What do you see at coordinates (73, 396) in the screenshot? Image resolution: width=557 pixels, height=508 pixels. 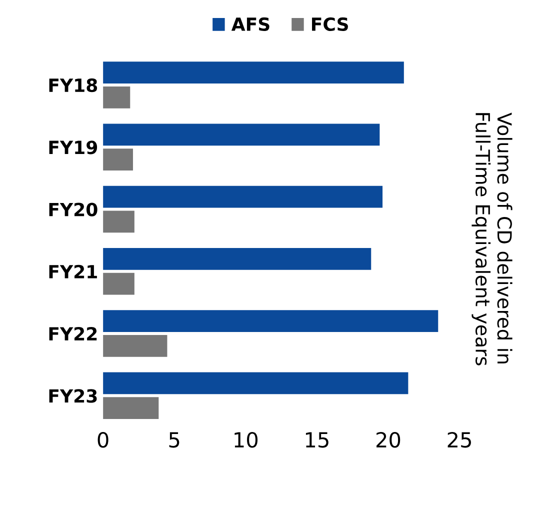 I see `y-tick-label: FY23` at bounding box center [73, 396].